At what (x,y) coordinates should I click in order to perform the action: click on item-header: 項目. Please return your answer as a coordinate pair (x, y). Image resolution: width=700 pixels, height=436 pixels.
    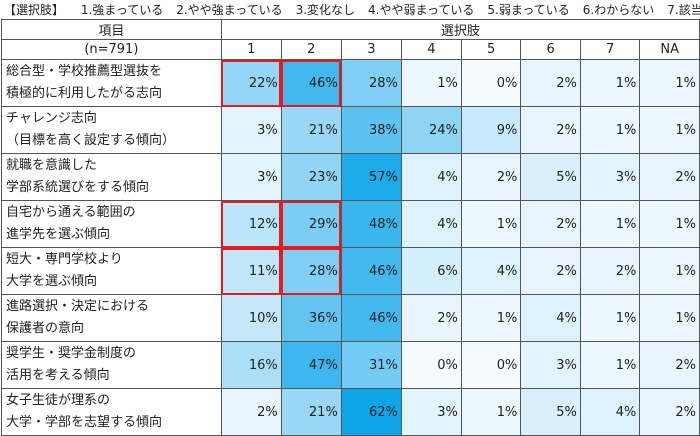
    Looking at the image, I should click on (111, 29).